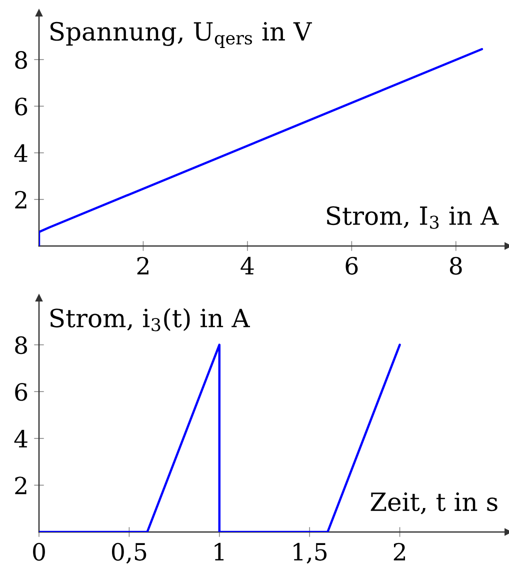 The image size is (509, 573). I want to click on x-tick-label: 1, so click(219, 551).